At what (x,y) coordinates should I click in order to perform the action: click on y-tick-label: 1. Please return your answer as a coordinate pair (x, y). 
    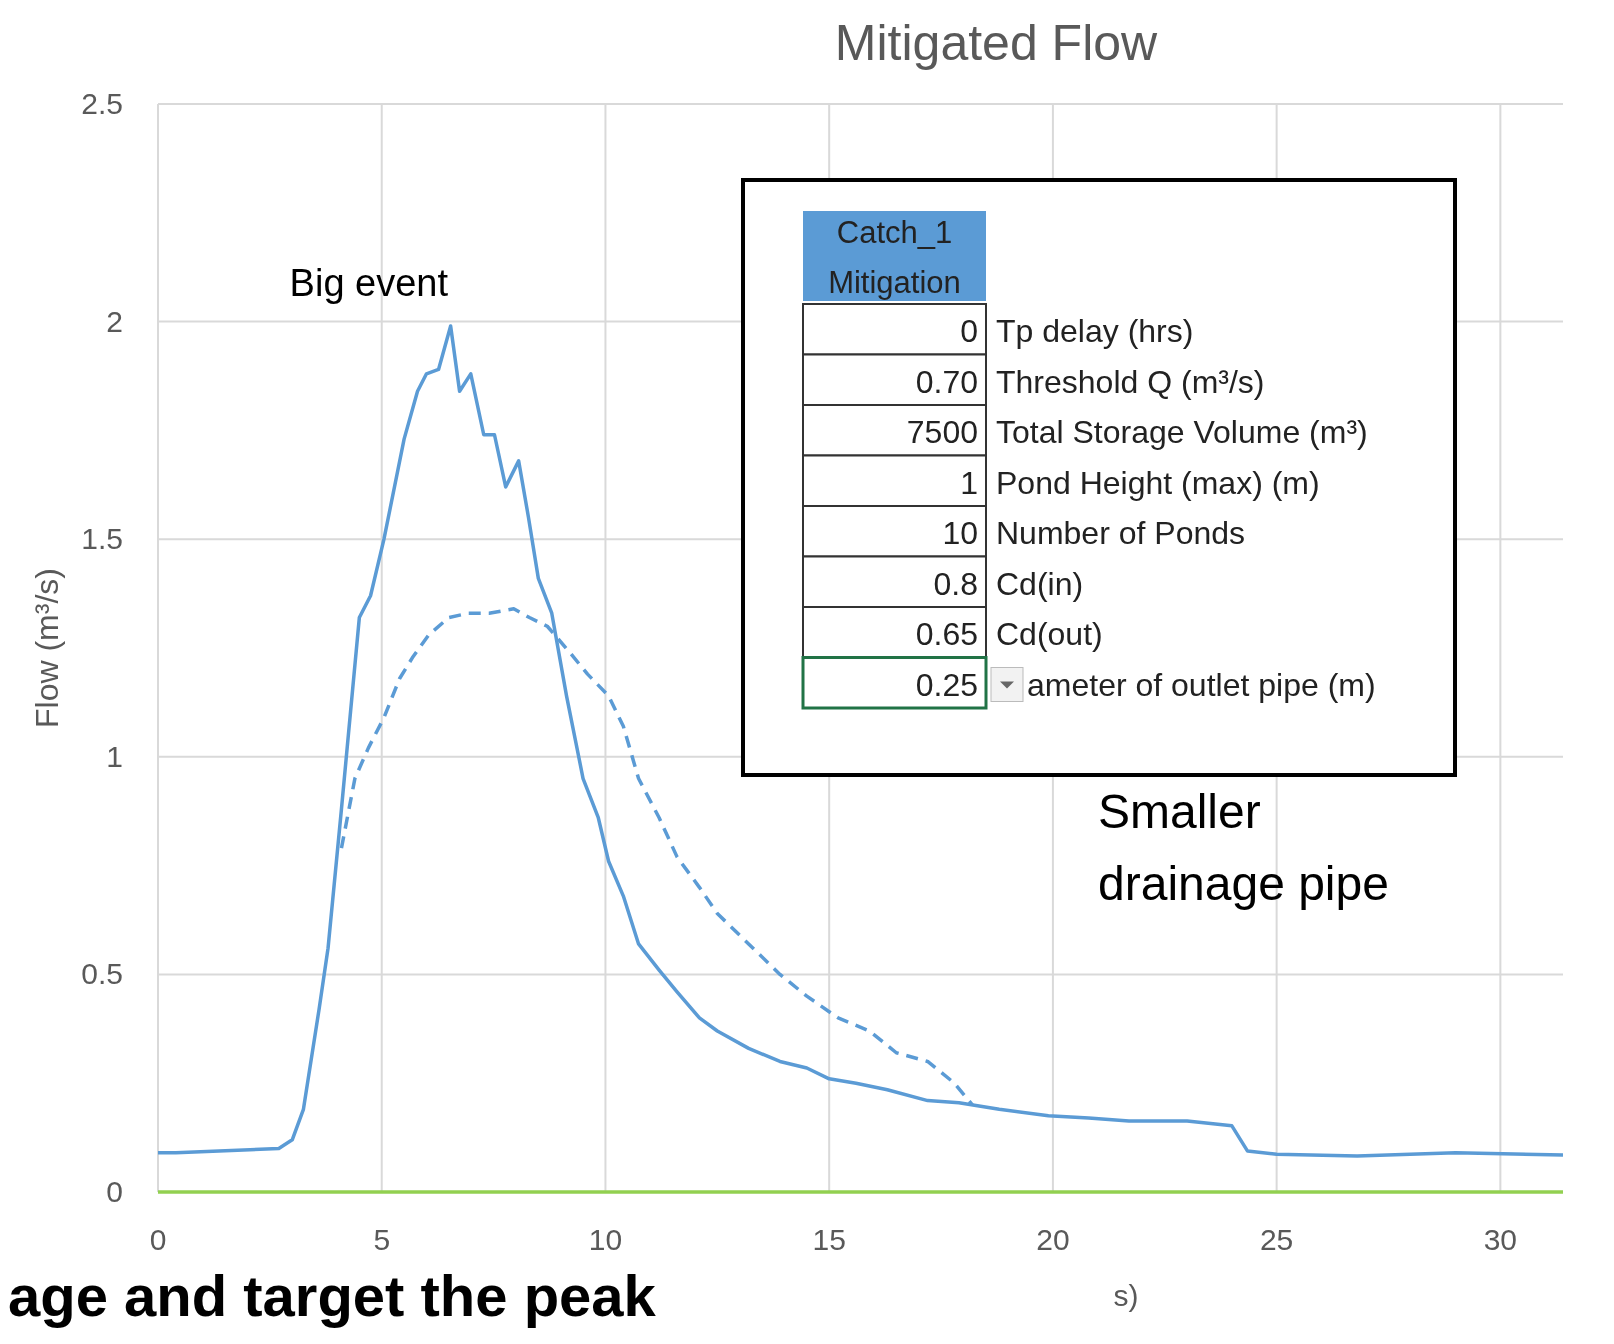
    Looking at the image, I should click on (114, 756).